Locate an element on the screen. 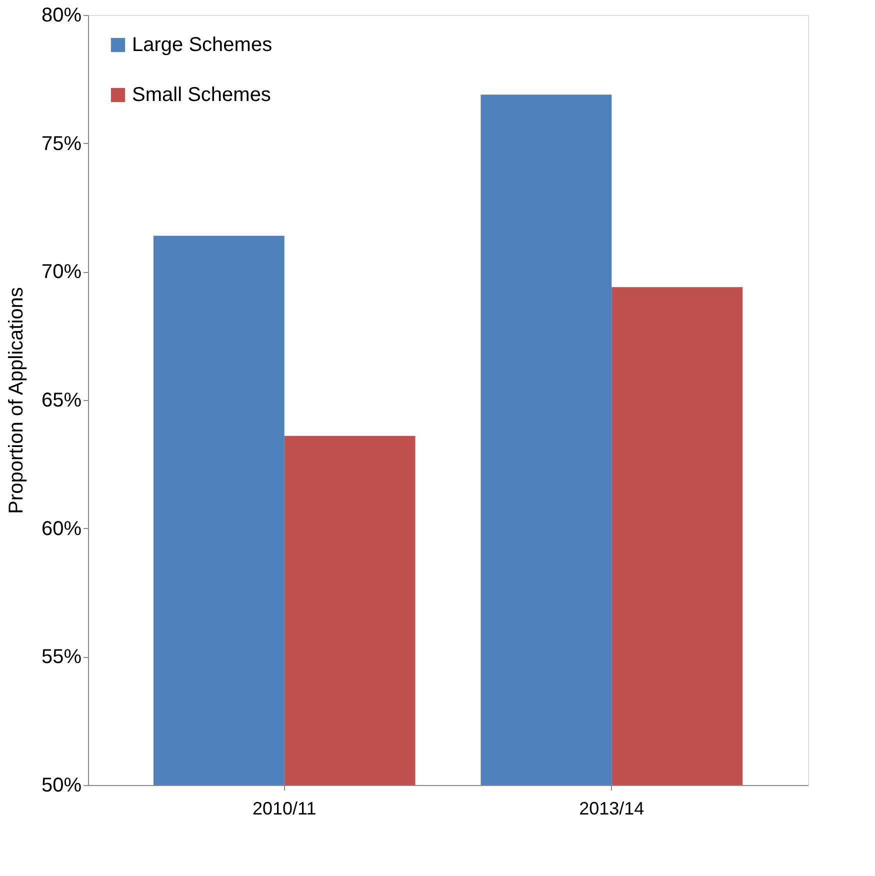 The image size is (875, 876). x-tick-label: 2013/14 is located at coordinates (611, 808).